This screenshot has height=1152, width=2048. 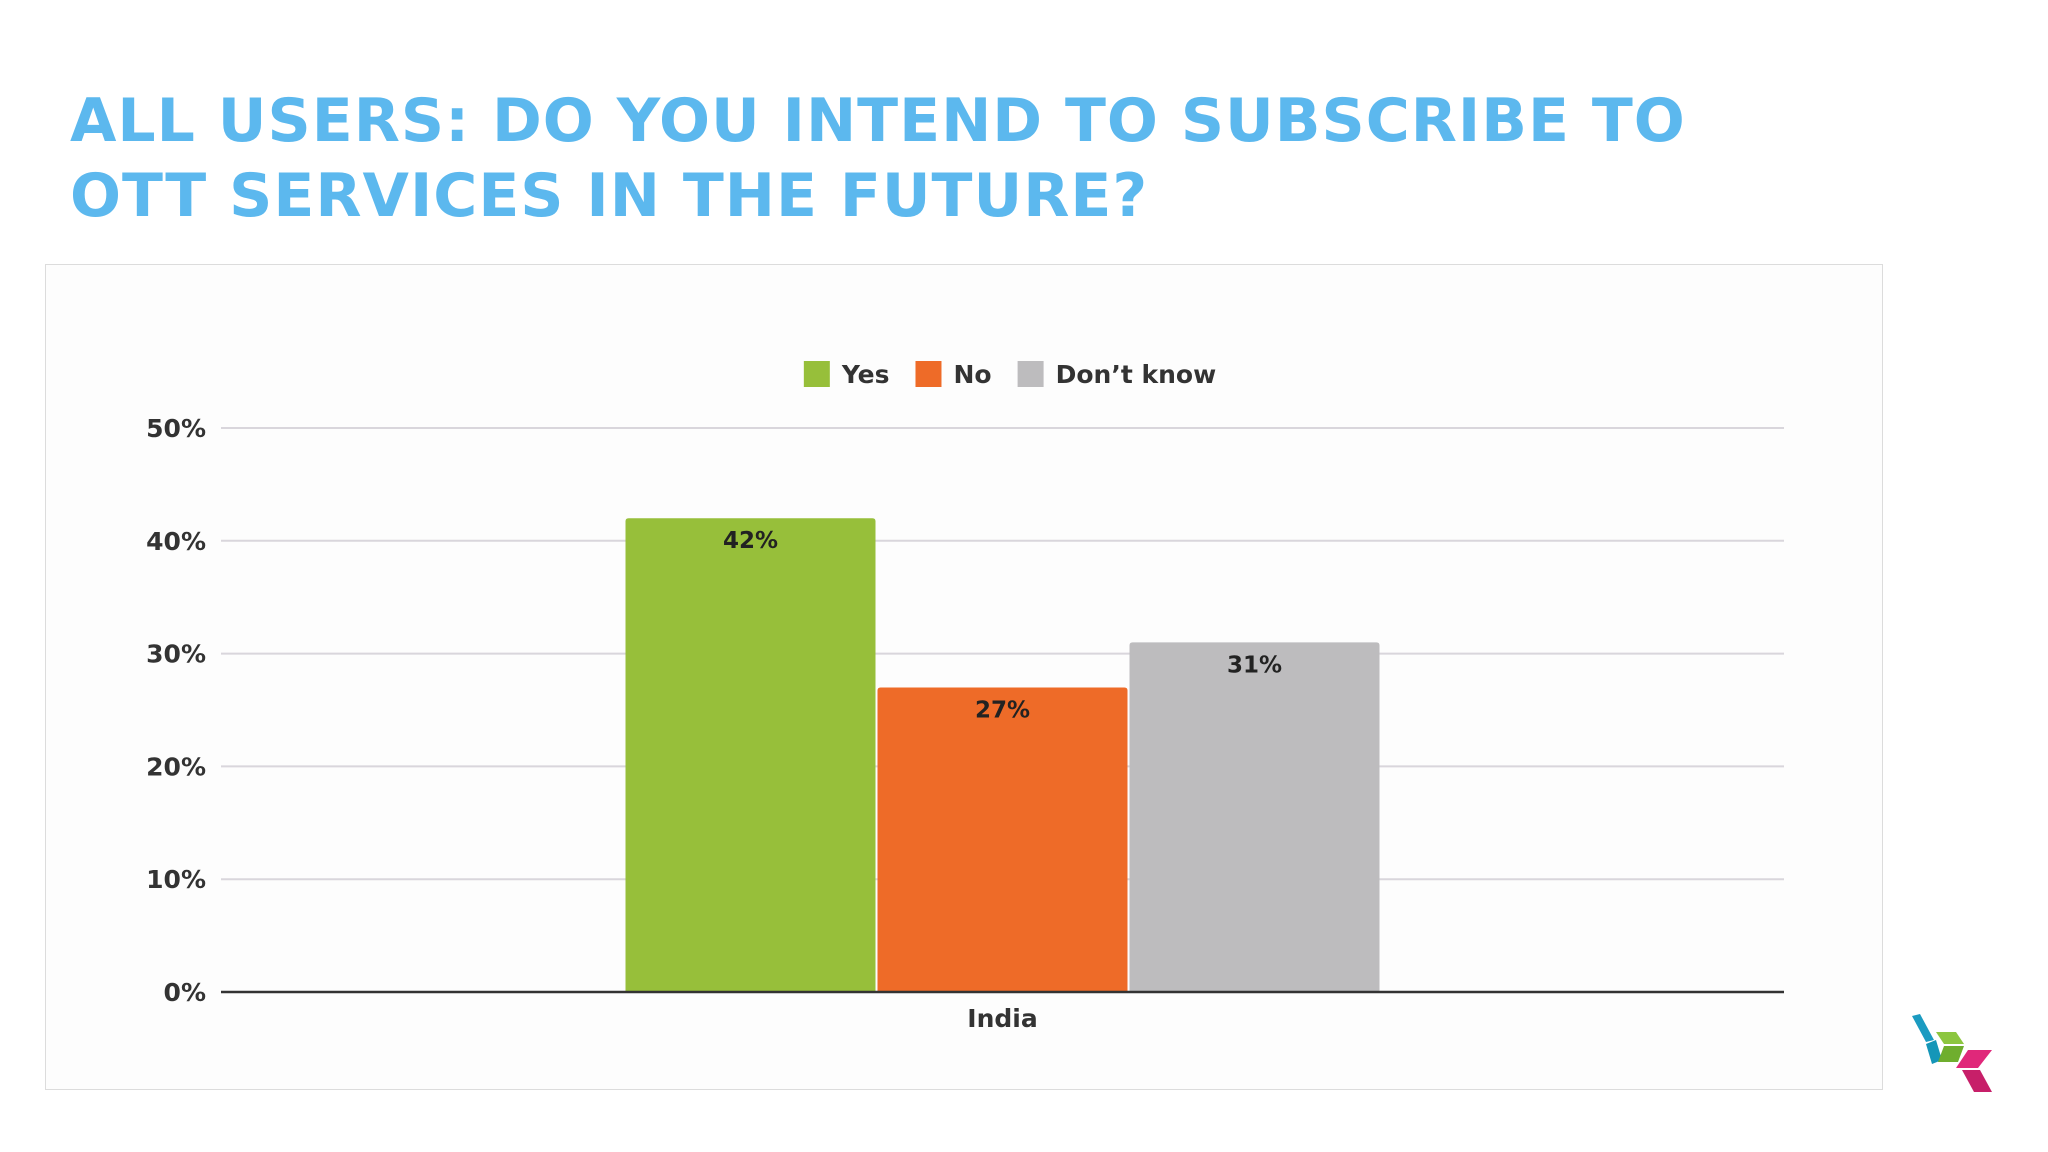 What do you see at coordinates (865, 374) in the screenshot?
I see `legend-label: Yes` at bounding box center [865, 374].